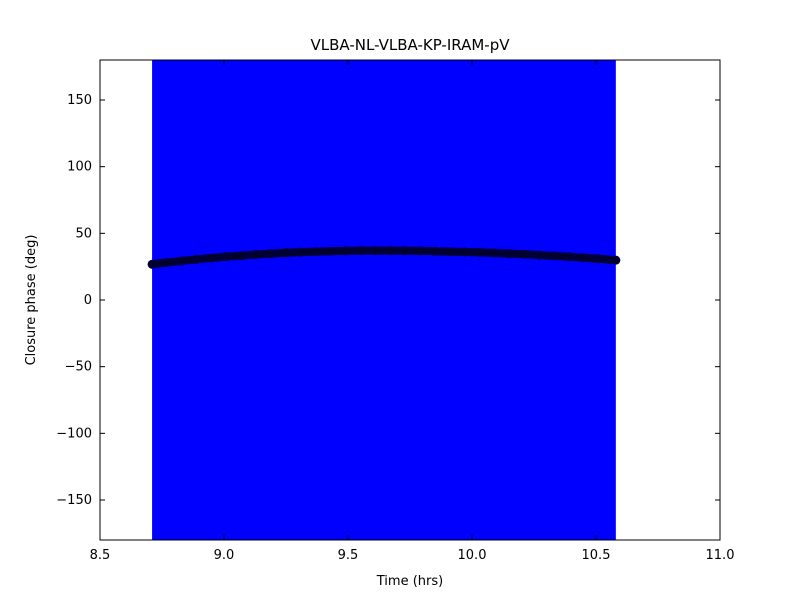 The height and width of the screenshot is (600, 800). Describe the element at coordinates (596, 555) in the screenshot. I see `x-tick-label: 10.5` at that location.